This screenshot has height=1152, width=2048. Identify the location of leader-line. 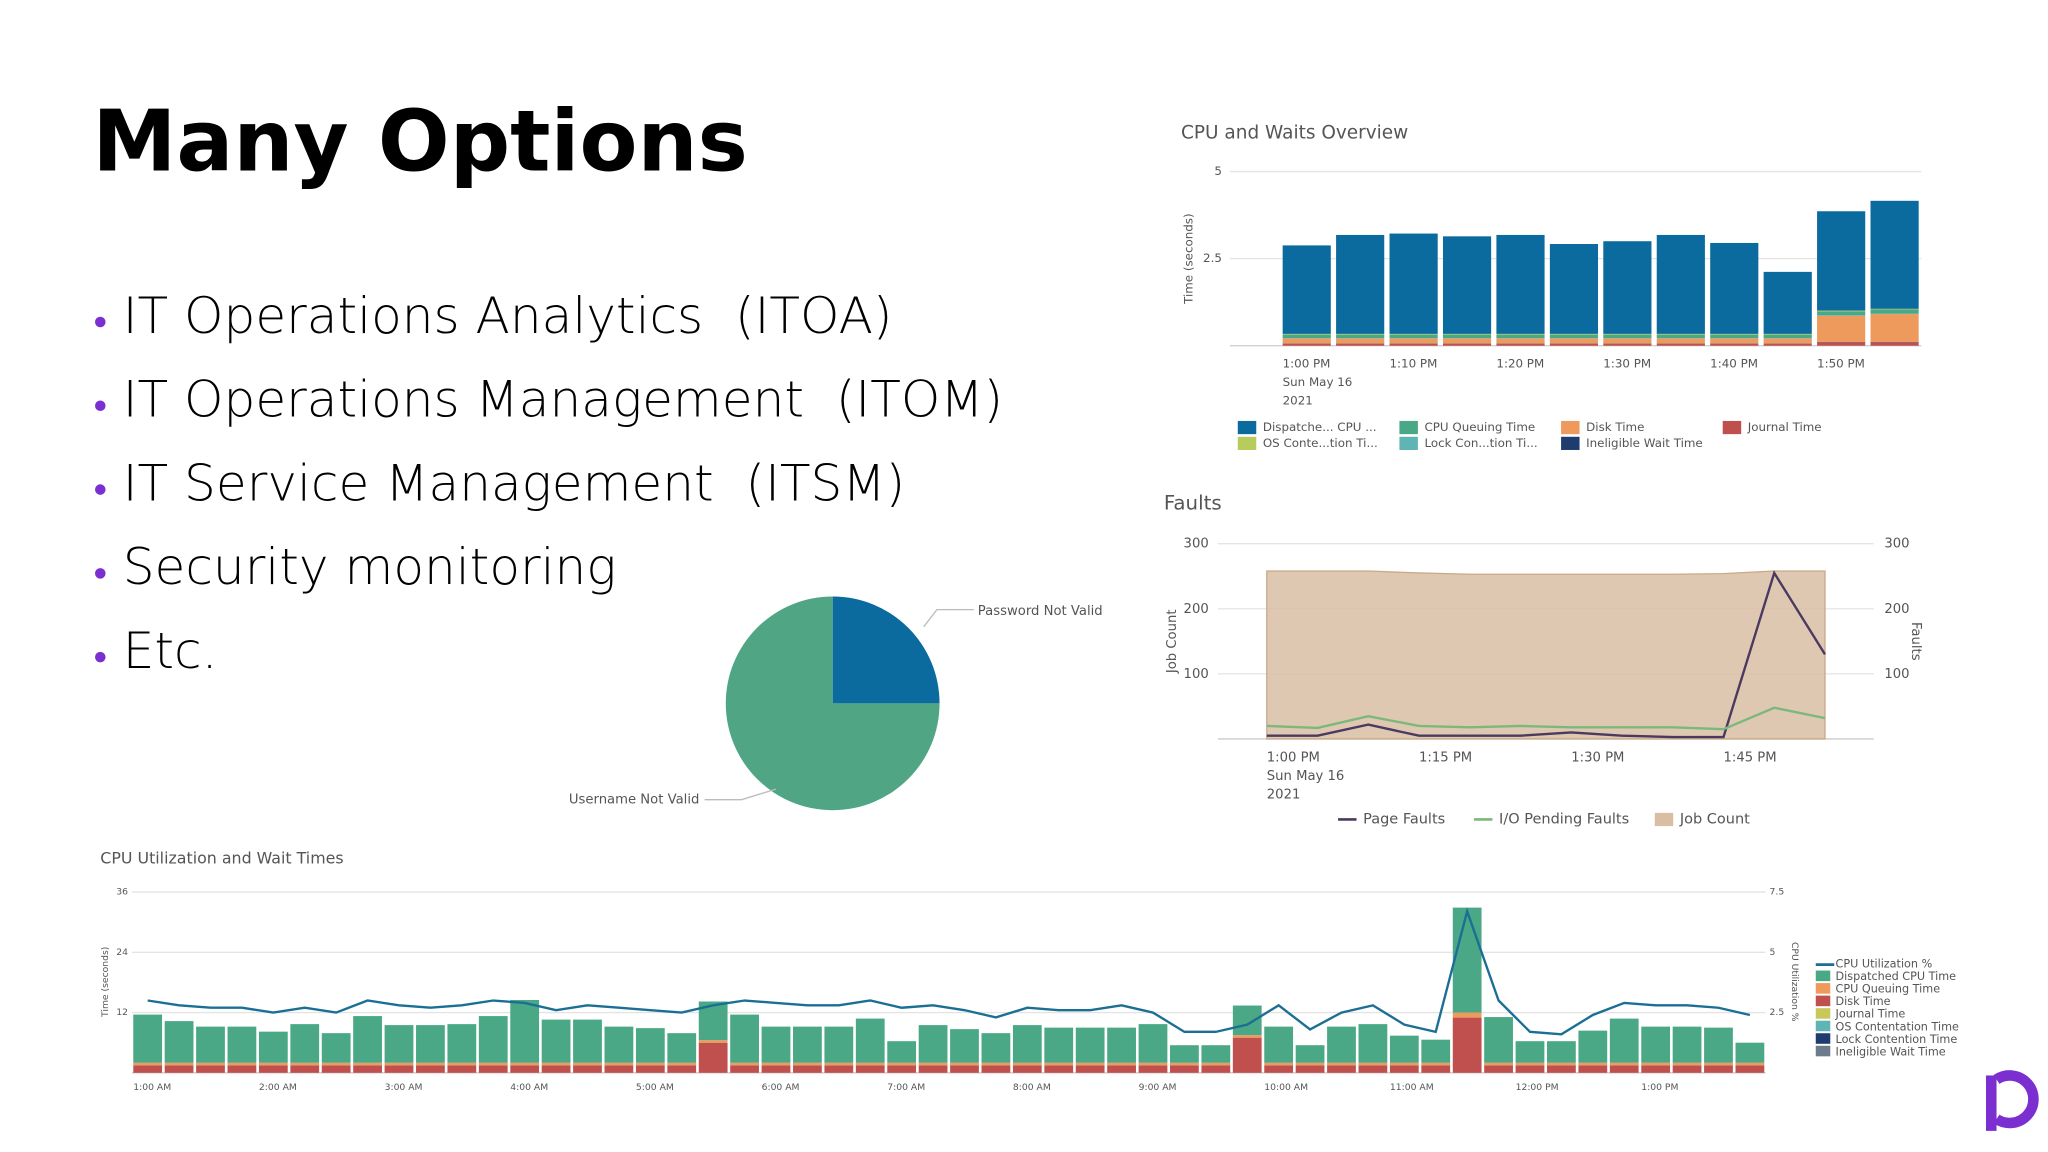
(948, 618).